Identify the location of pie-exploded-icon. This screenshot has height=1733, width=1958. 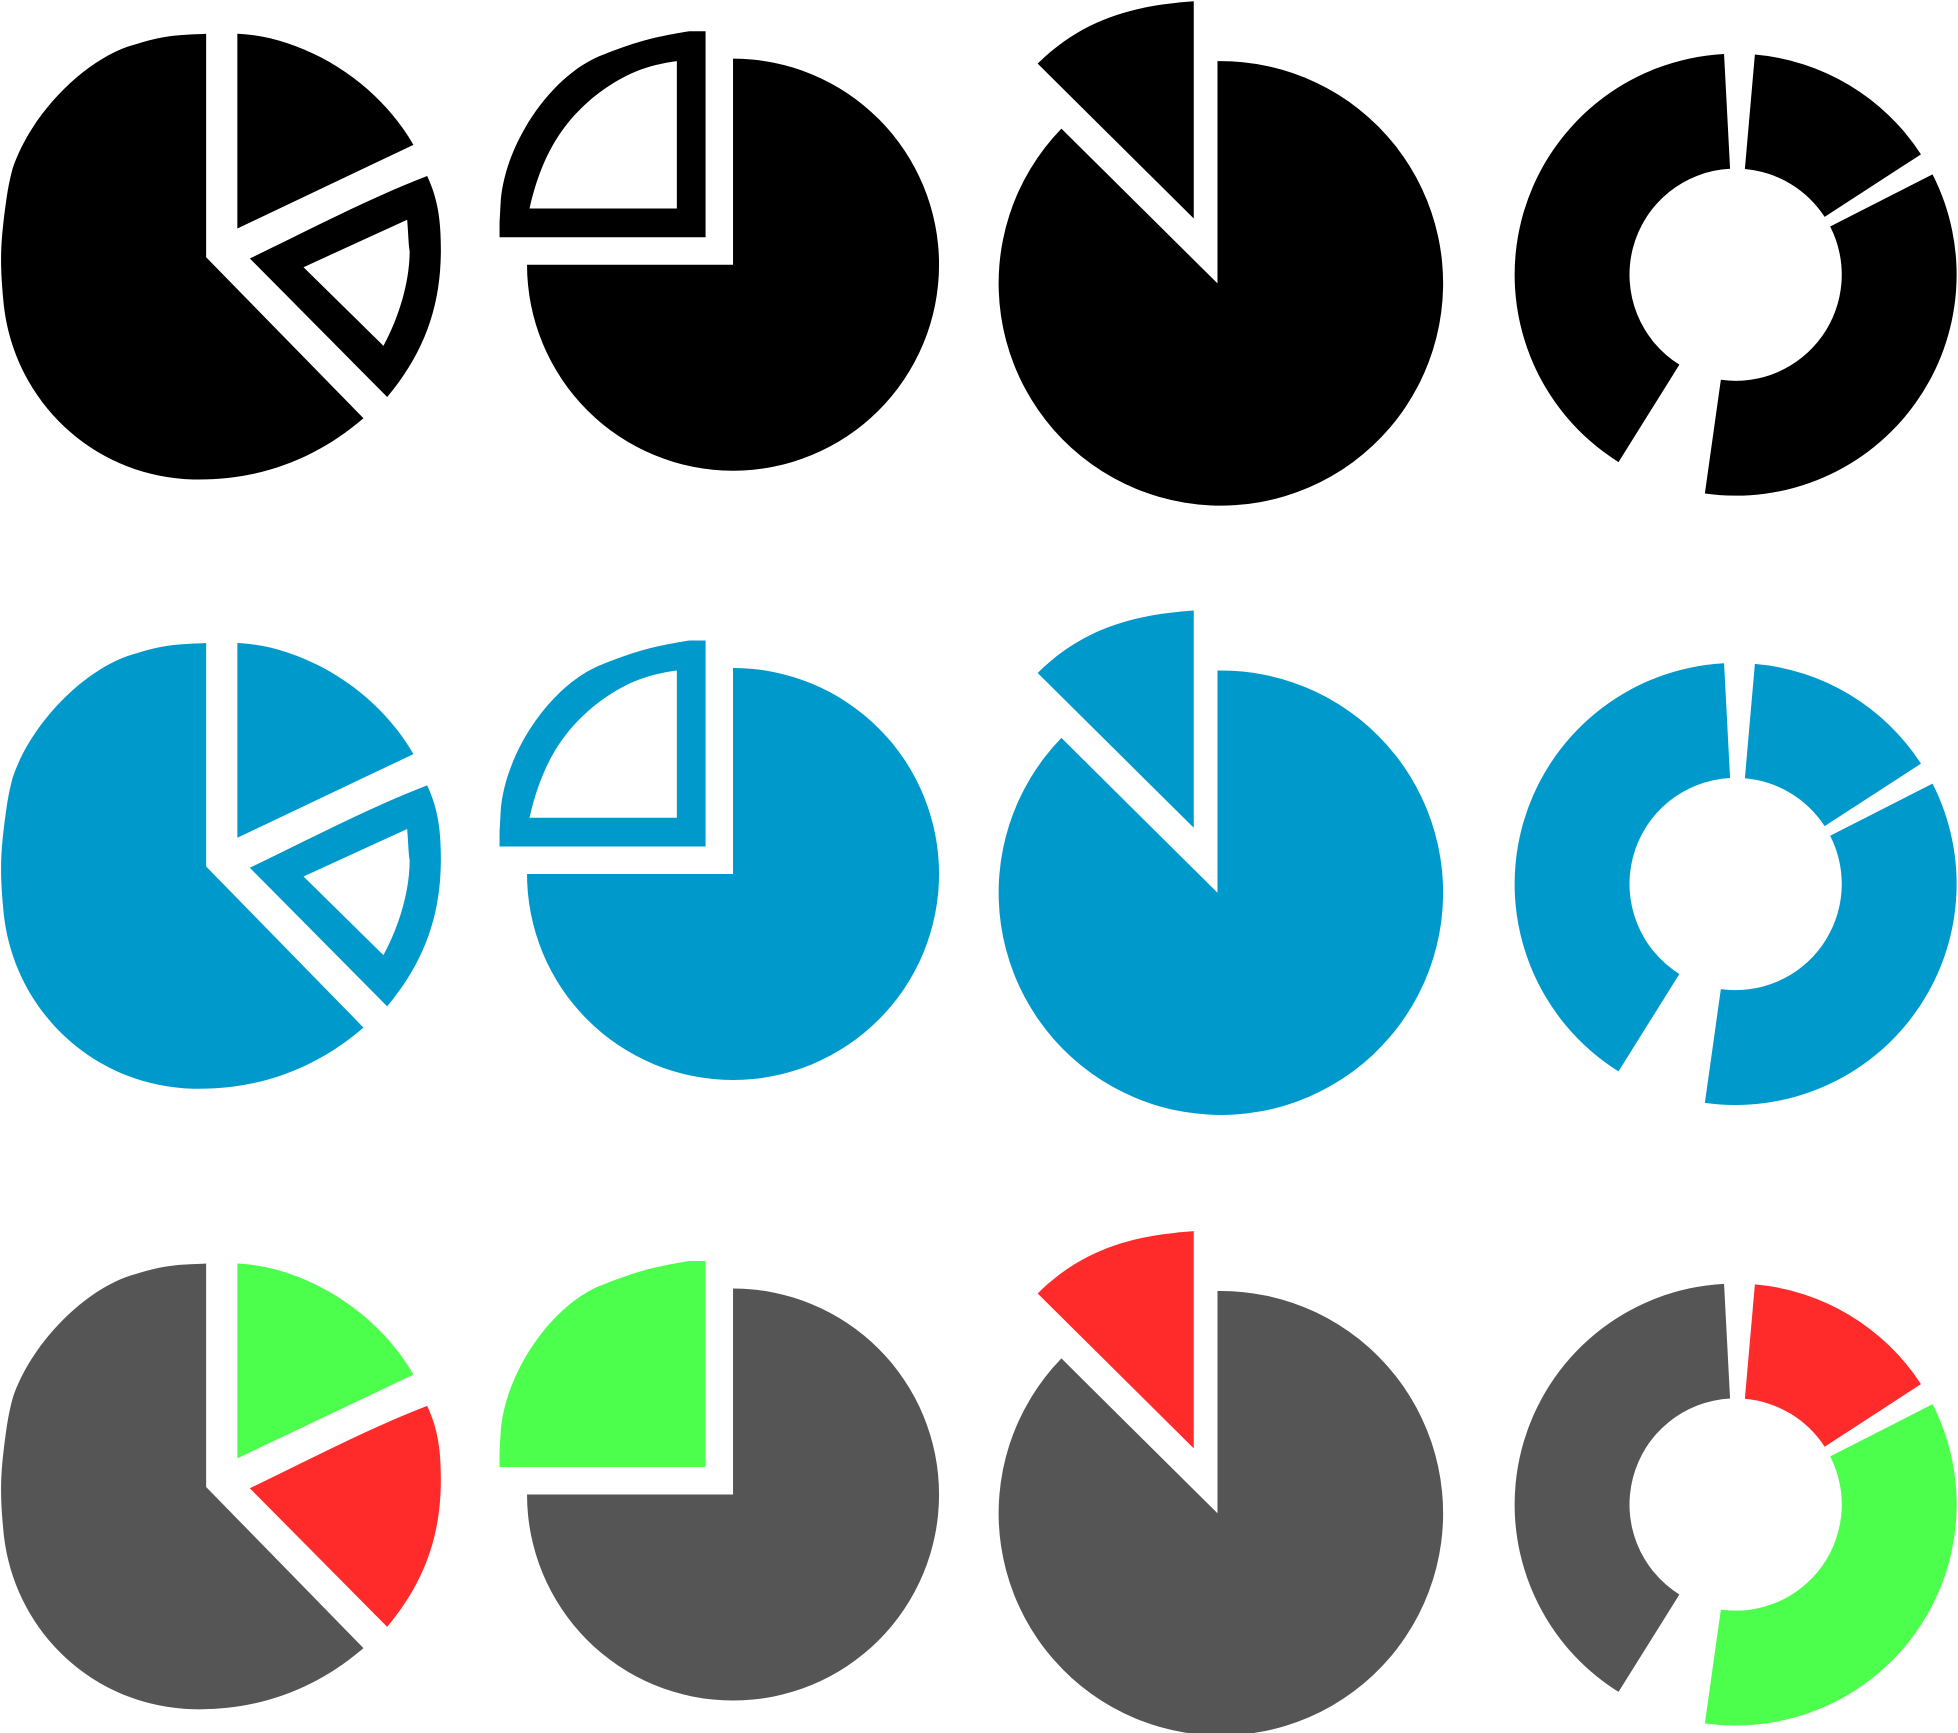
(221, 1486).